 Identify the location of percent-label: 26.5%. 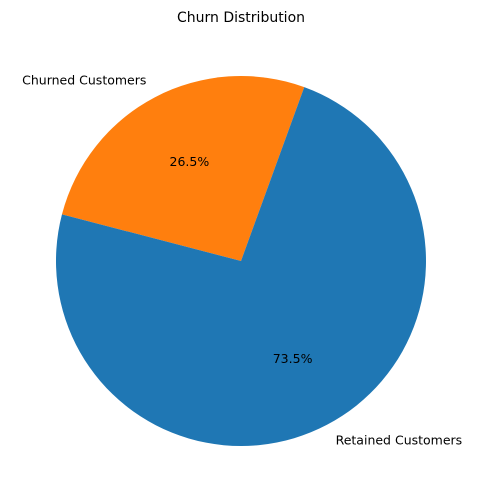
(190, 161).